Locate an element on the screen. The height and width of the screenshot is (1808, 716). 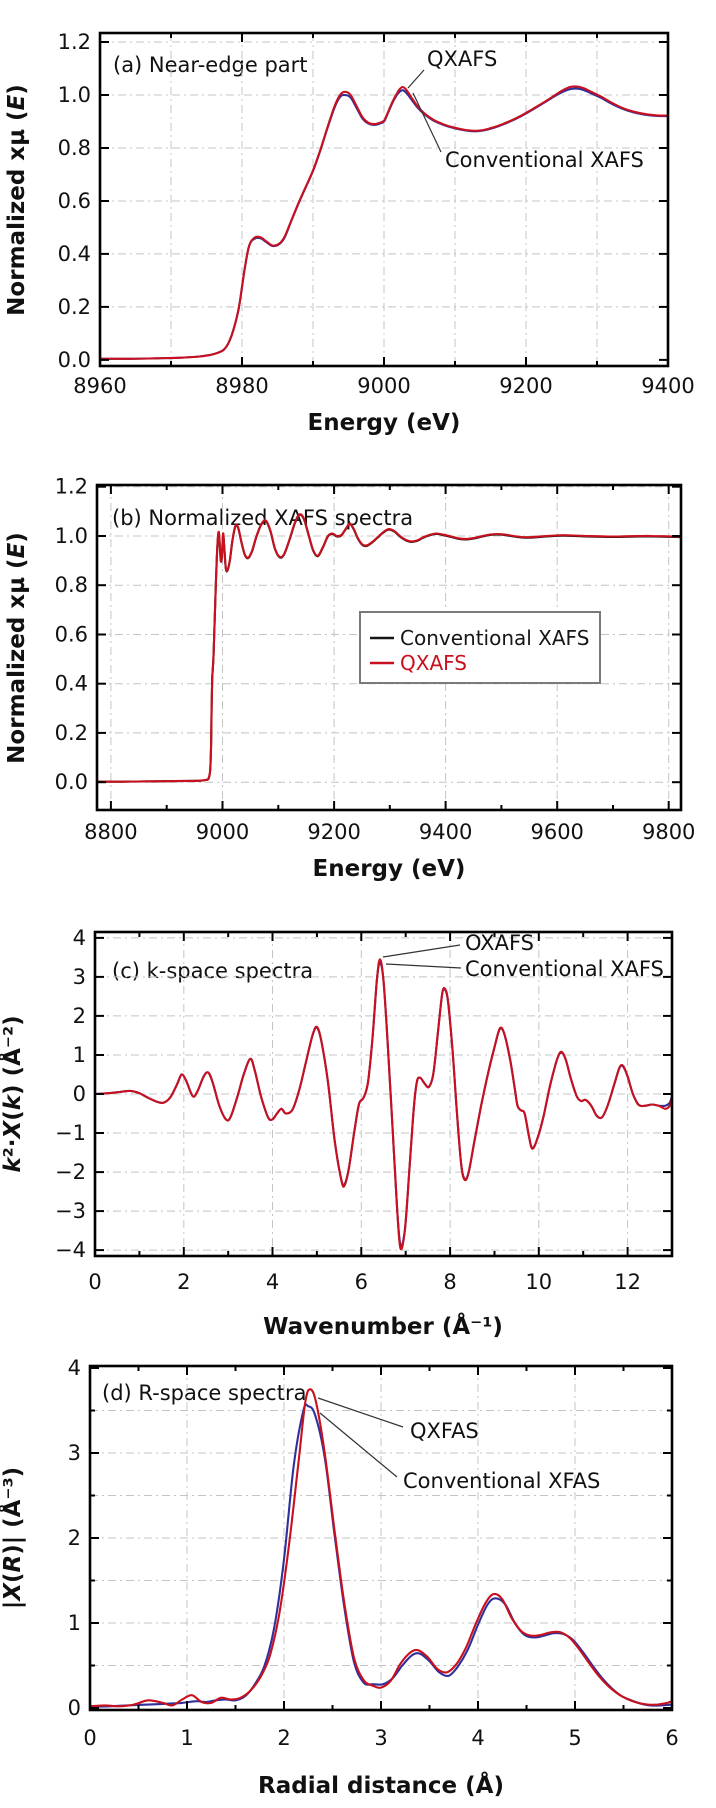
y-tick-label: 3 is located at coordinates (74, 1453).